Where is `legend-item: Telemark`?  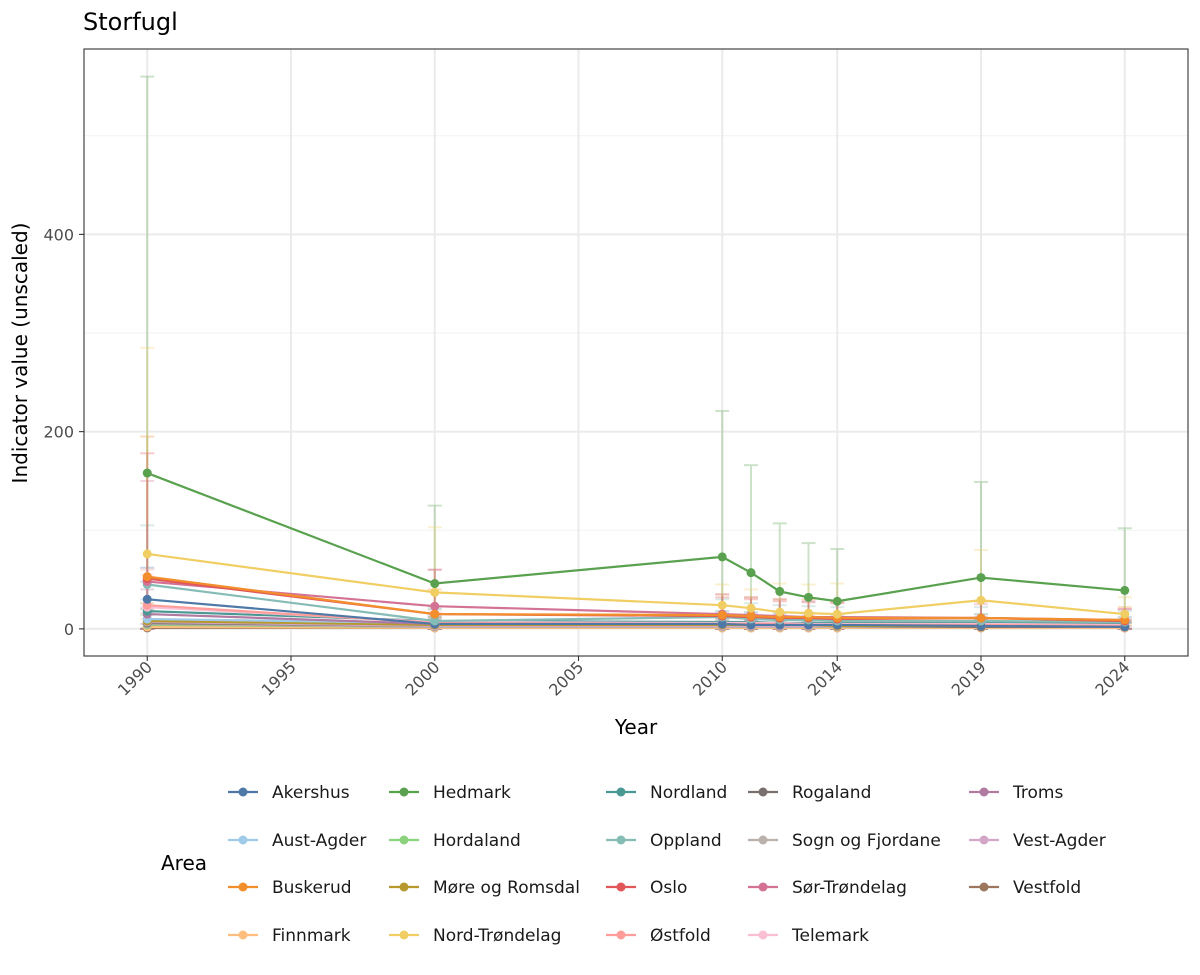
legend-item: Telemark is located at coordinates (808, 936).